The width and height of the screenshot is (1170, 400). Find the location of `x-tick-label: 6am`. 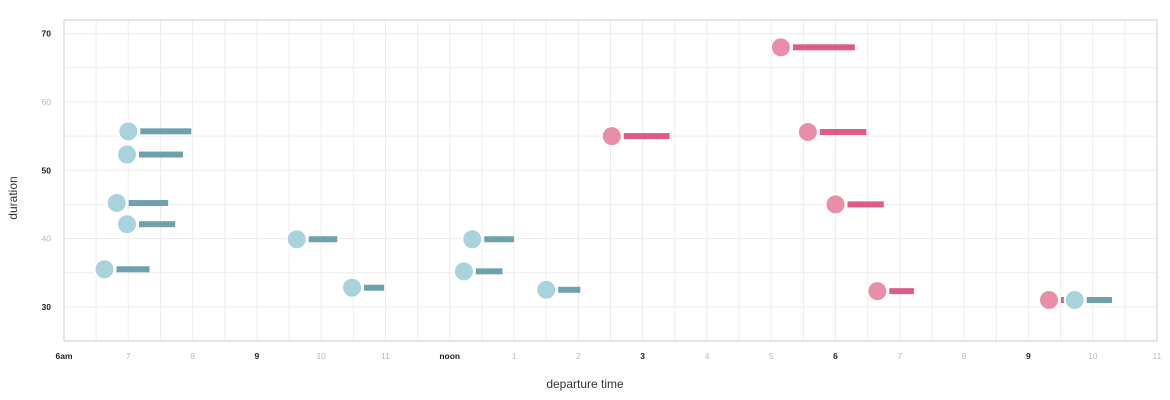

x-tick-label: 6am is located at coordinates (63, 356).